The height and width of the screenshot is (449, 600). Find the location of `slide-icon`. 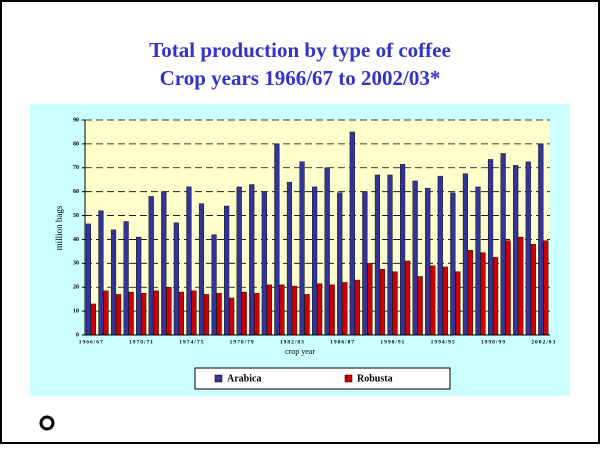

slide-icon is located at coordinates (47, 423).